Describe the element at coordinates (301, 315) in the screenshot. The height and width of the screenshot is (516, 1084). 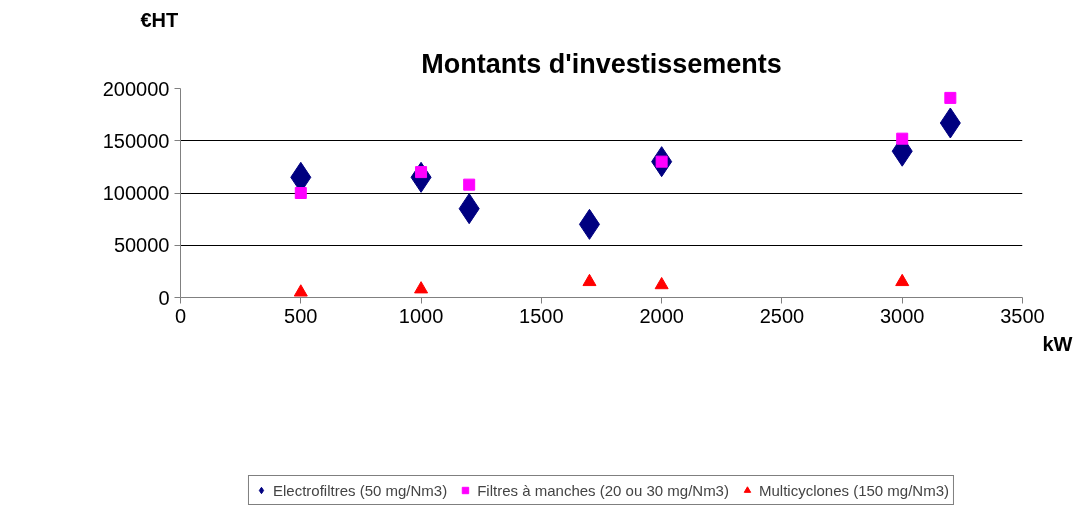
I see `x-tick-label: 500` at that location.